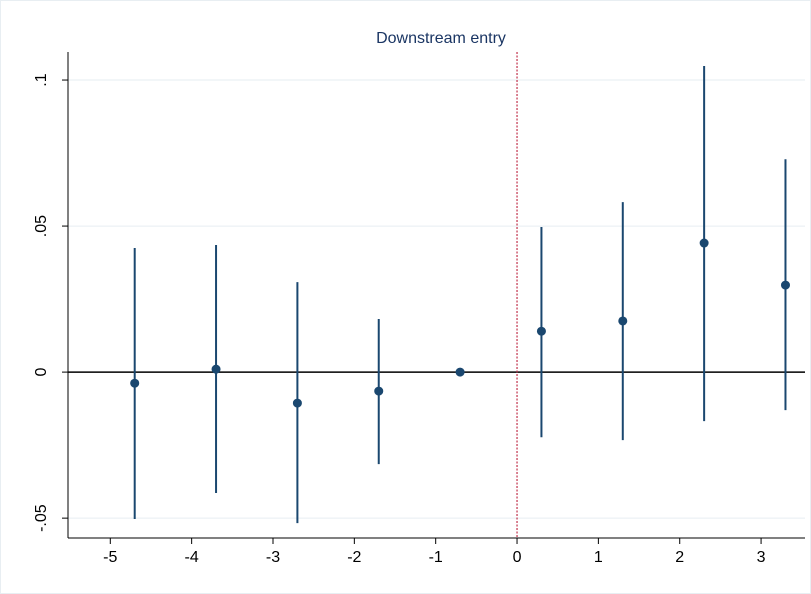 This screenshot has width=811, height=594. What do you see at coordinates (598, 557) in the screenshot?
I see `x-tick-label: 1` at bounding box center [598, 557].